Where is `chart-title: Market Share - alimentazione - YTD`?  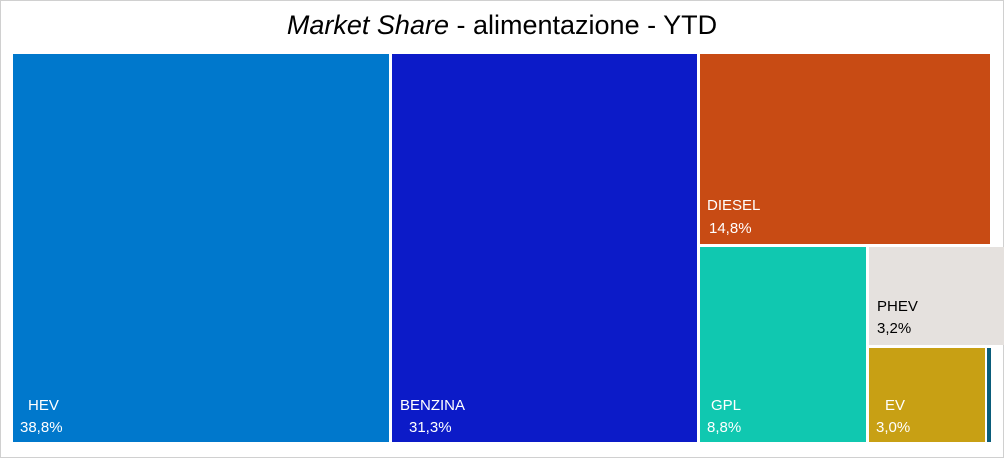 chart-title: Market Share - alimentazione - YTD is located at coordinates (502, 25).